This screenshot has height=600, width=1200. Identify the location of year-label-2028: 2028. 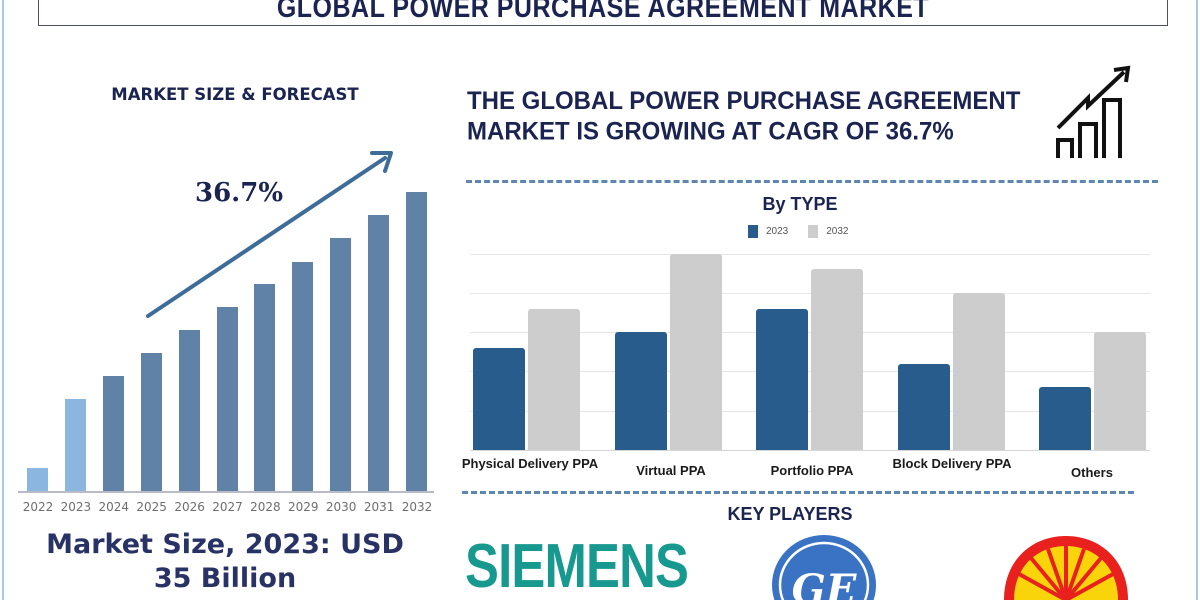
(265, 507).